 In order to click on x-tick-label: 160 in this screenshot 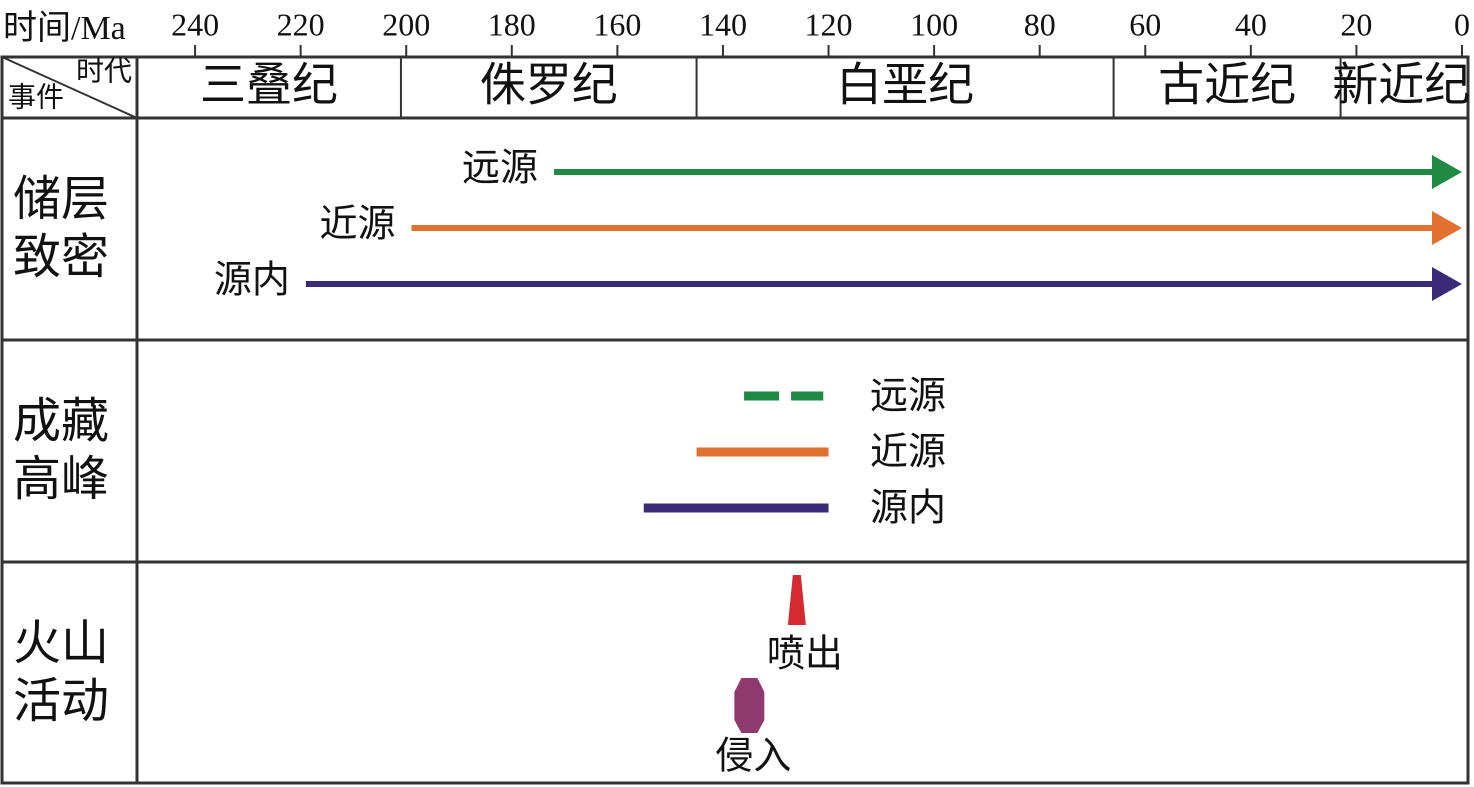, I will do `click(617, 24)`.